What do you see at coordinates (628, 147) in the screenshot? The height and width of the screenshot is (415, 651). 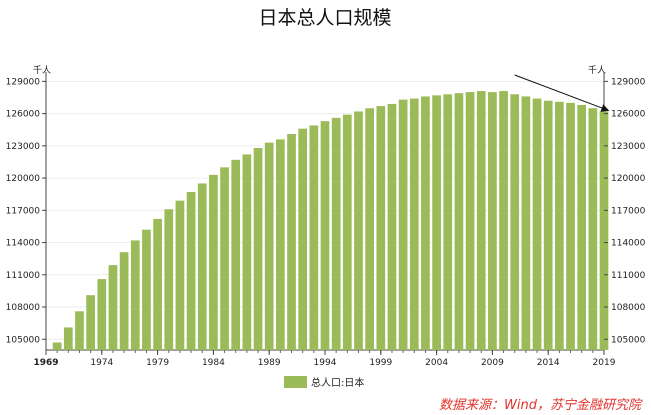 I see `y-tick-label-right: 123000` at bounding box center [628, 147].